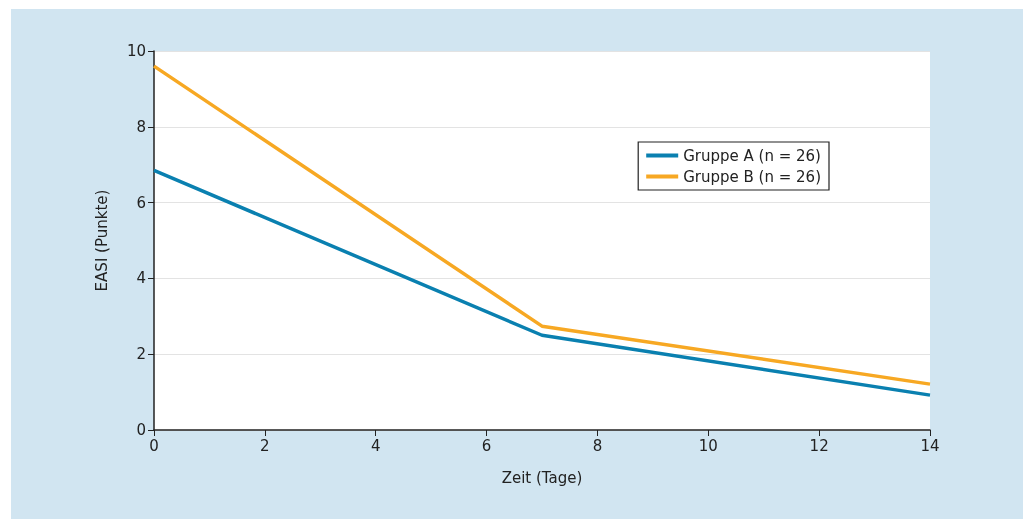 Image resolution: width=1023 pixels, height=519 pixels. I want to click on y-axis-title: EASI (Punkte), so click(101, 240).